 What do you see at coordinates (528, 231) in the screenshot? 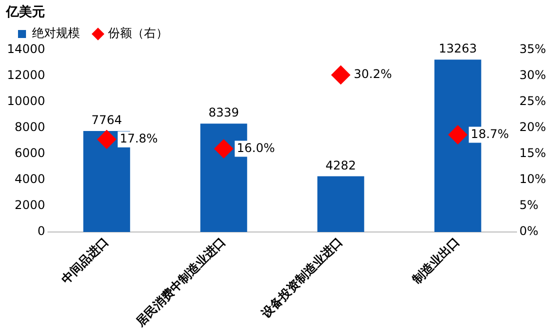
I see `y2-tick-label: 0%` at bounding box center [528, 231].